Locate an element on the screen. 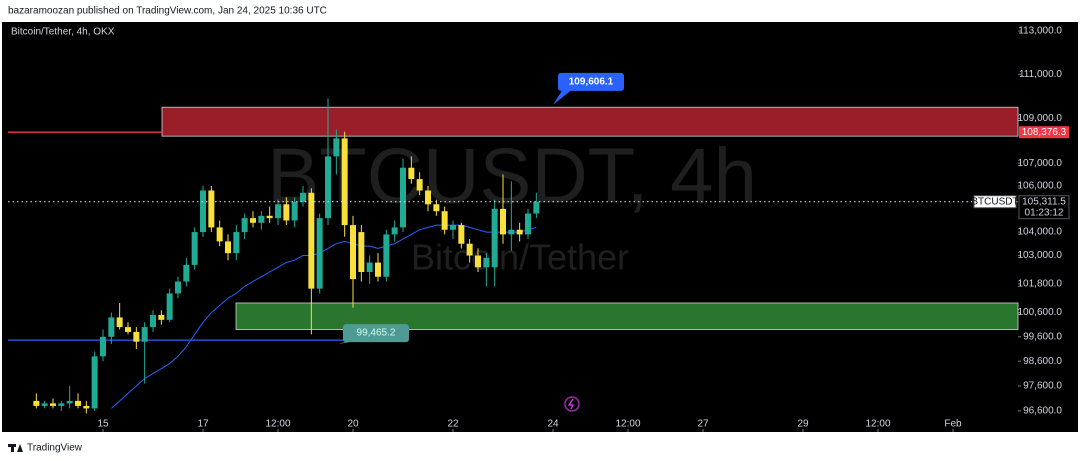  y-tick-label: 107,000.0 is located at coordinates (1040, 163).